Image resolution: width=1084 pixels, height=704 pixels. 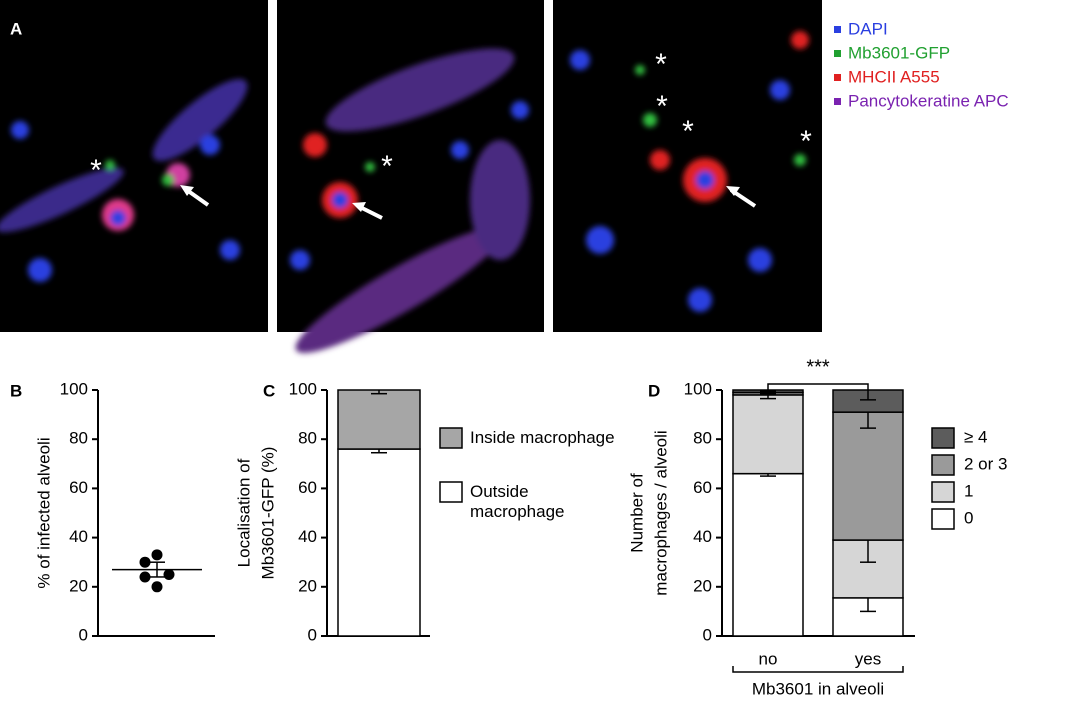 What do you see at coordinates (968, 490) in the screenshot?
I see `legend-label: 1` at bounding box center [968, 490].